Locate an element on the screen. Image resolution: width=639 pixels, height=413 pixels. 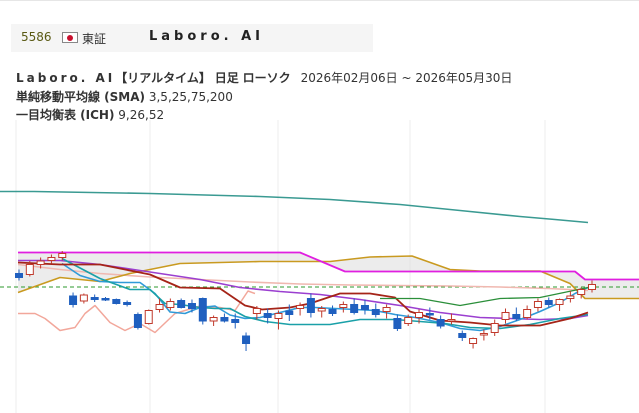
sma25-line is located at coordinates (303, 290).